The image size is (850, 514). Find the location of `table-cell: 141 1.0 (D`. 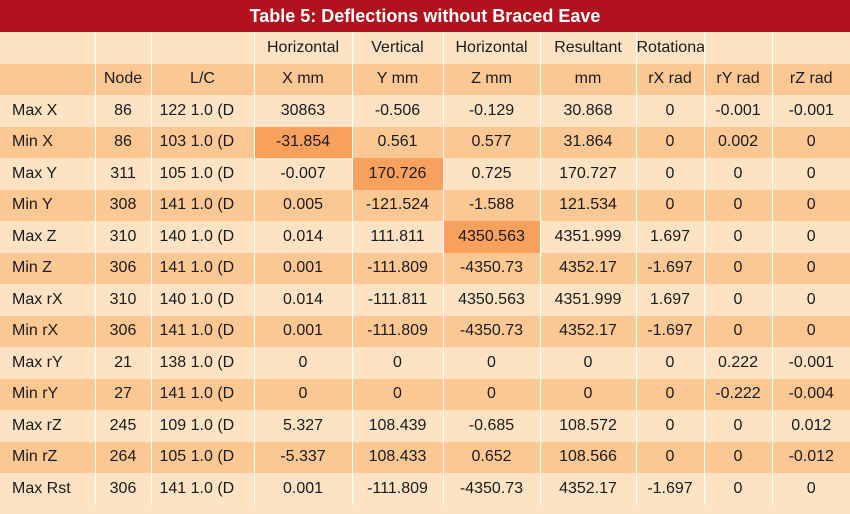

table-cell: 141 1.0 (D is located at coordinates (202, 489).